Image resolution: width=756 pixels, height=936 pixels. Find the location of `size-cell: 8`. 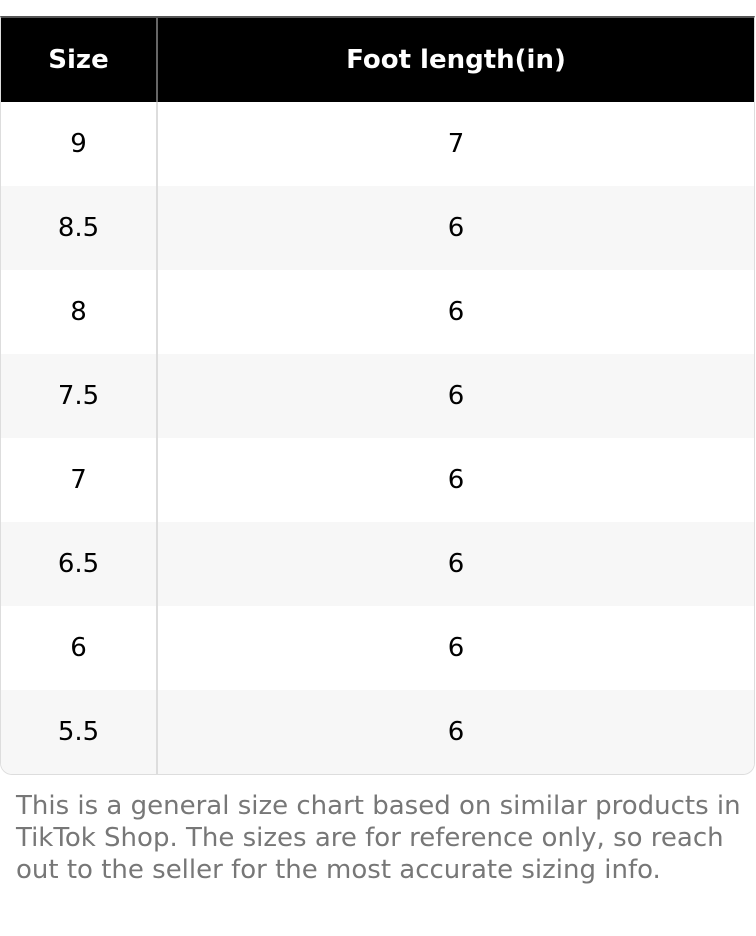

size-cell: 8 is located at coordinates (79, 312).